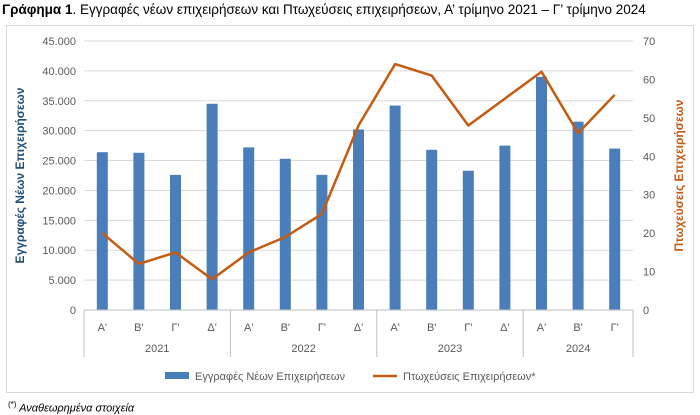 The height and width of the screenshot is (415, 700). Describe the element at coordinates (12, 404) in the screenshot. I see `footnote-mark: (*)` at that location.